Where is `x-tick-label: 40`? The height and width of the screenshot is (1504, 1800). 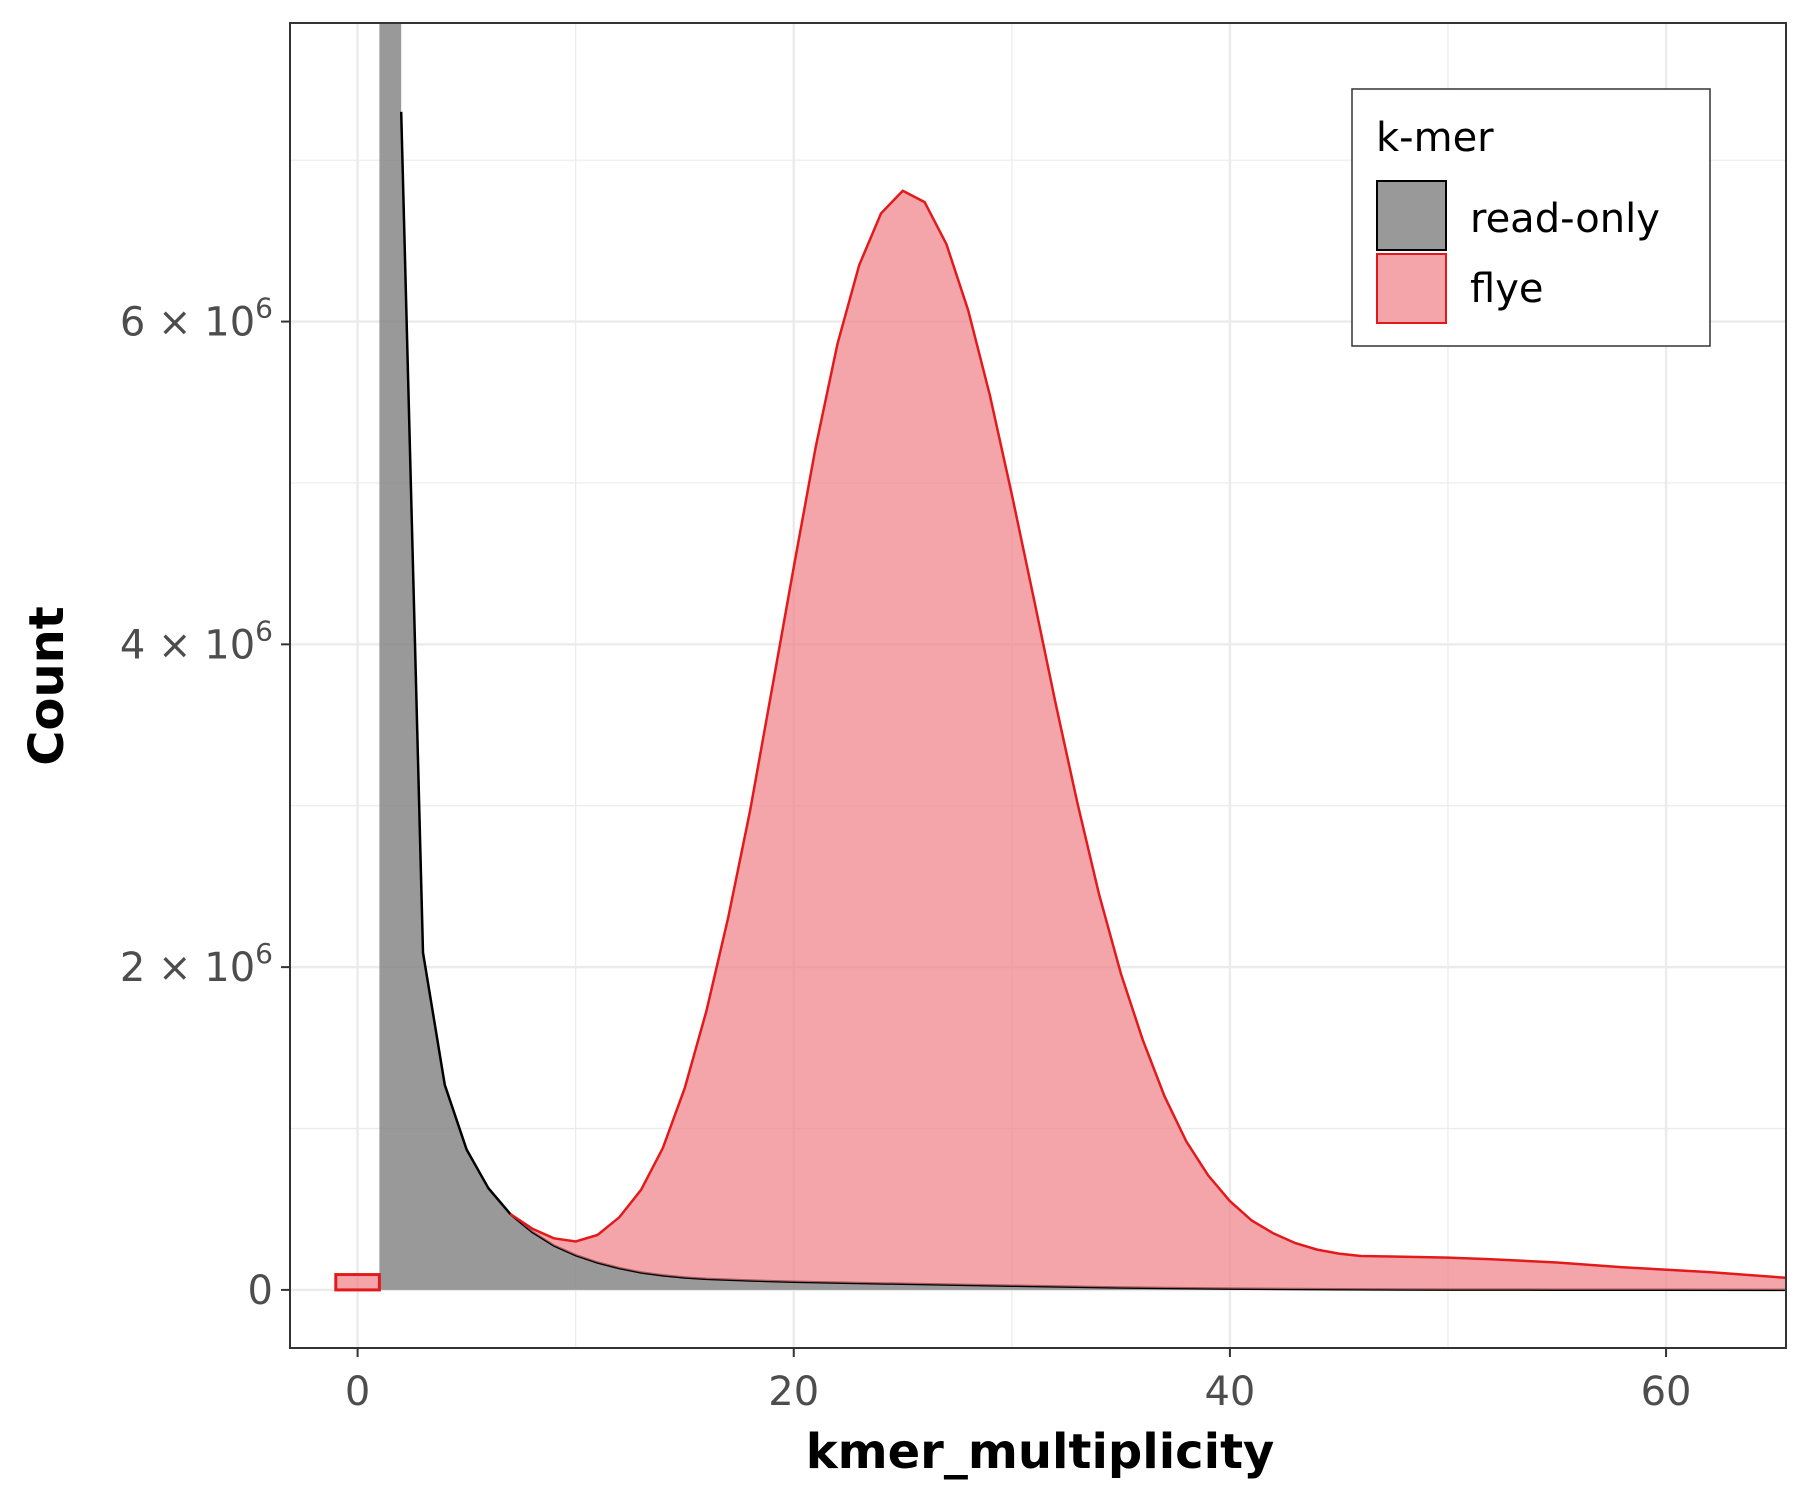
x-tick-label: 40 is located at coordinates (1229, 1392).